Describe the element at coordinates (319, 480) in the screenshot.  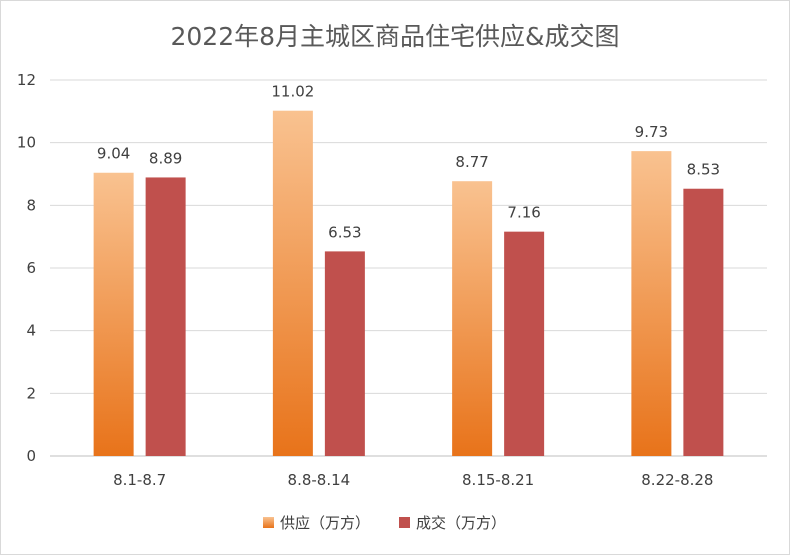
I see `x-category-label: 8.8-8.14` at that location.